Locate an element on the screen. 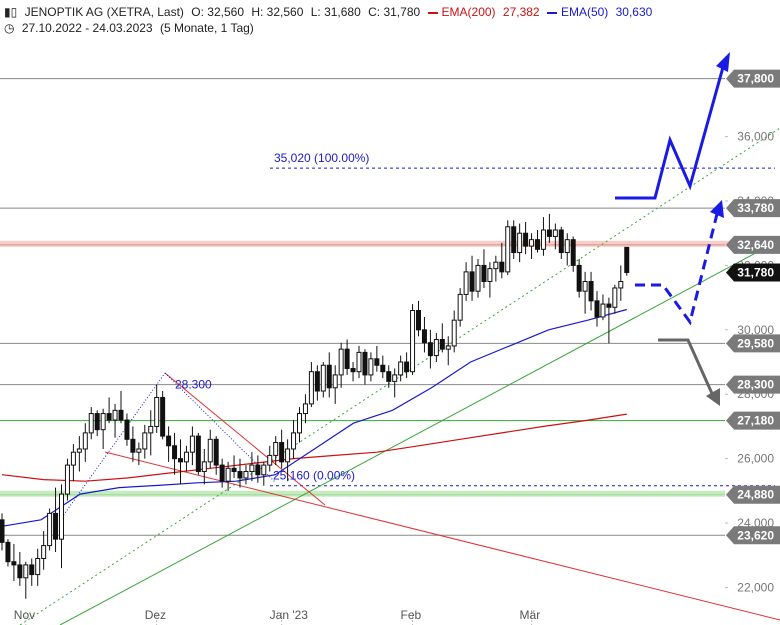 The width and height of the screenshot is (780, 625). bullish-arrow-head is located at coordinates (723, 62).